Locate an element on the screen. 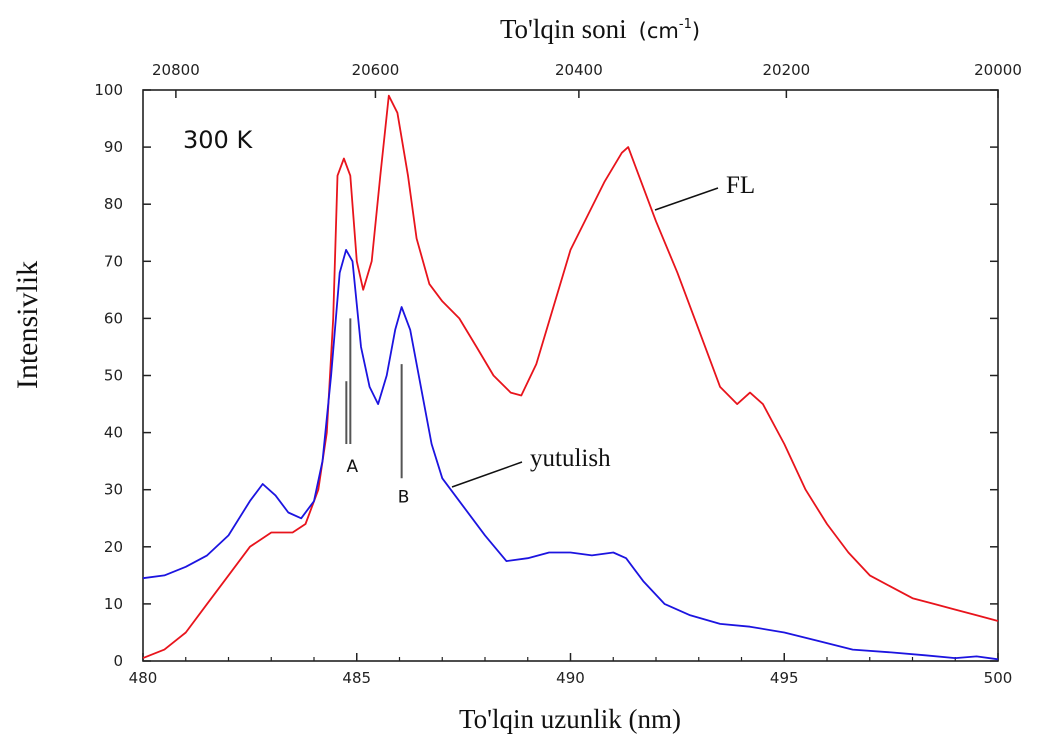  y-tick-label: 70 is located at coordinates (113, 261).